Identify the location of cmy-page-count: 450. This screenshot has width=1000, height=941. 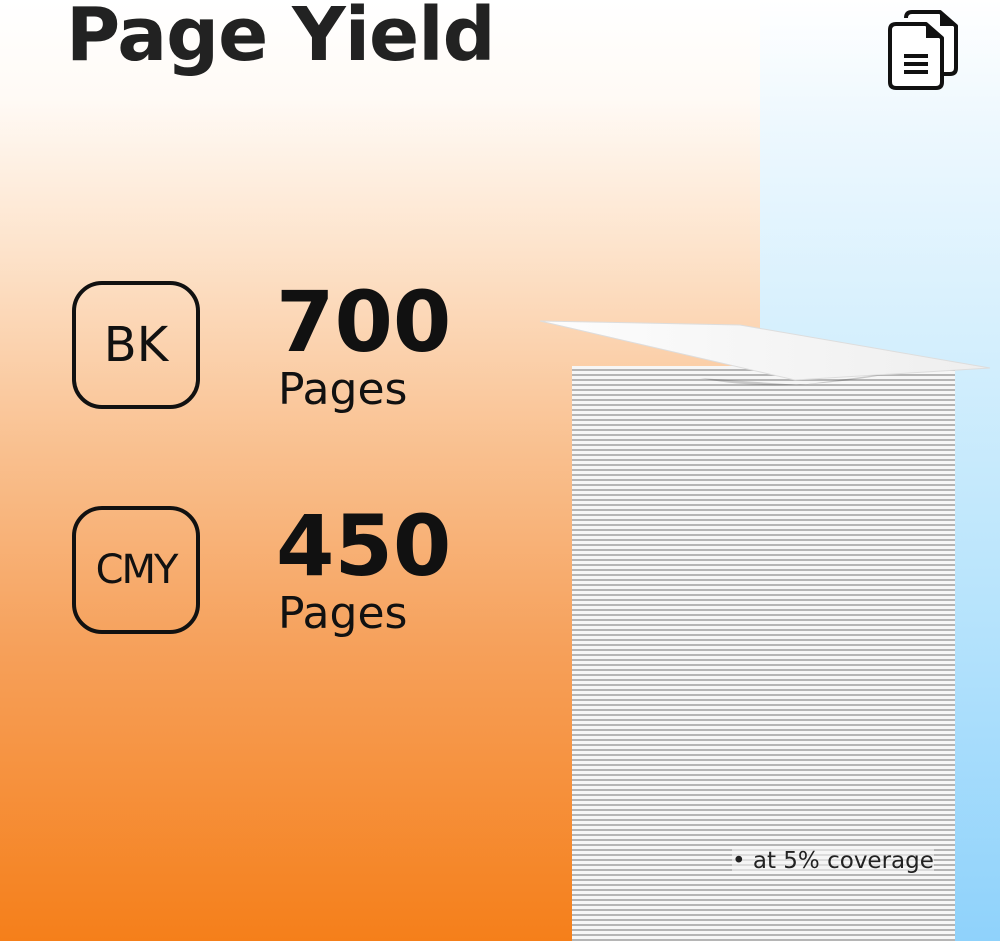
(364, 546).